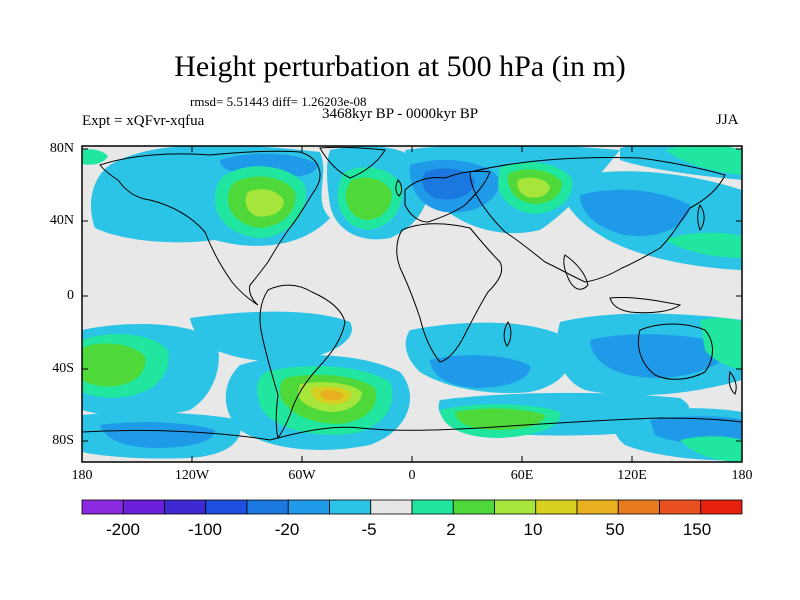 This screenshot has width=800, height=600. I want to click on coastline-australia, so click(675, 351).